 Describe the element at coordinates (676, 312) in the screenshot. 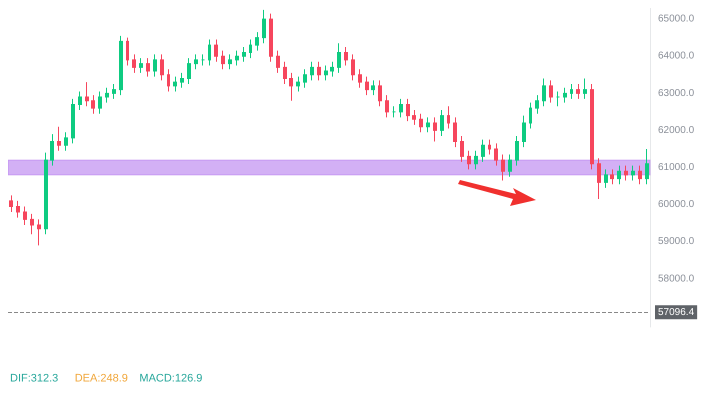

I see `ref-line-label: 57096.4` at that location.